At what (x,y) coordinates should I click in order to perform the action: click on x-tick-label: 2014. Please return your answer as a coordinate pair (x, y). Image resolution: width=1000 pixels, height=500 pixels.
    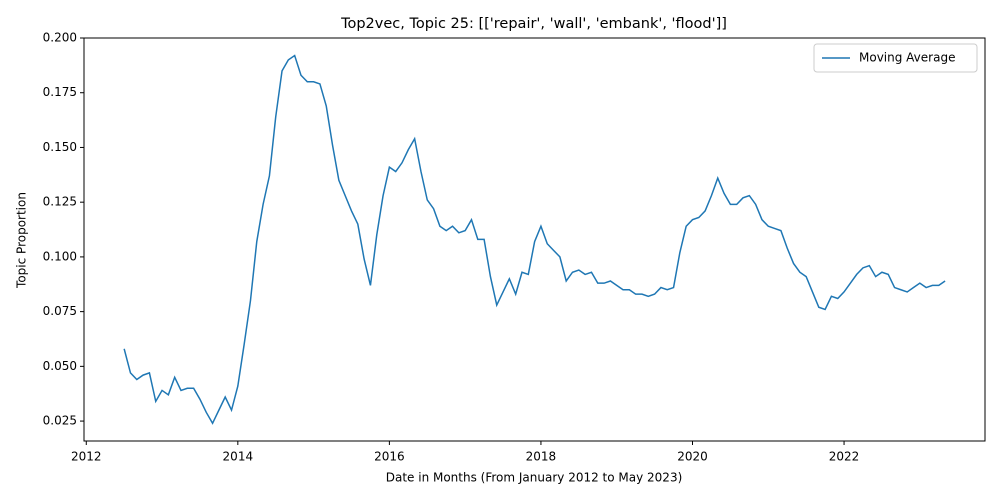
    Looking at the image, I should click on (238, 457).